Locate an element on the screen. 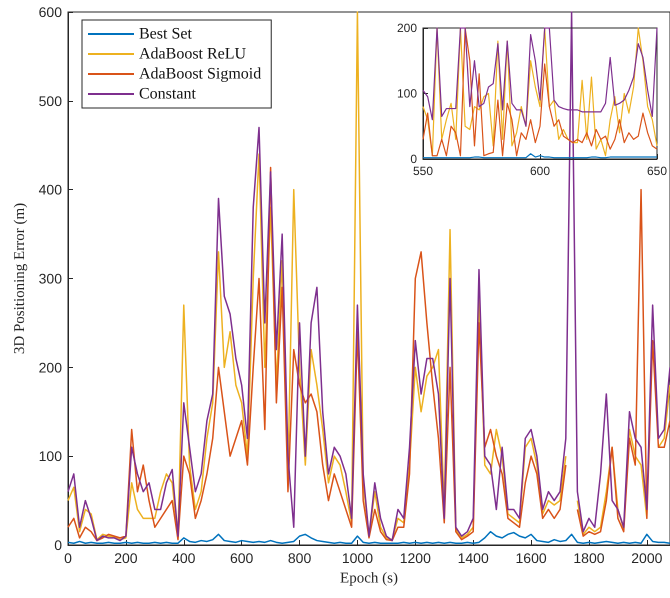 This screenshot has height=598, width=670. x-tick-label: 200 is located at coordinates (126, 558).